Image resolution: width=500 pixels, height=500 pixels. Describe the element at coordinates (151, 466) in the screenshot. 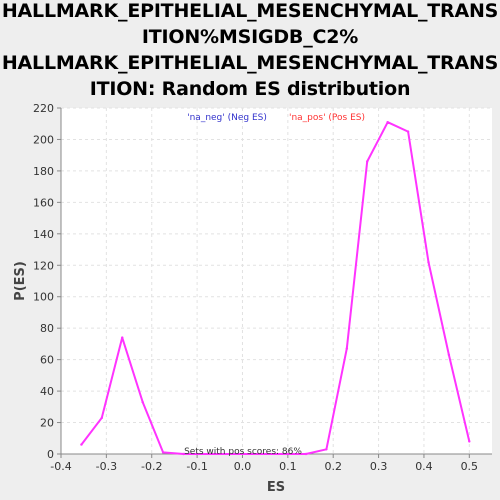

I see `x-tick-label: -0.2` at that location.